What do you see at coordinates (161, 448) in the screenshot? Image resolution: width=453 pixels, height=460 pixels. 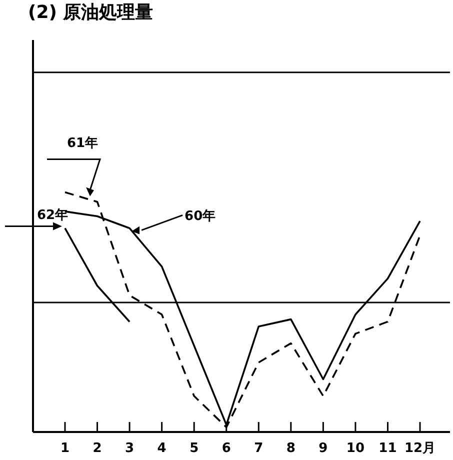 I see `x-tick-label: 4` at bounding box center [161, 448].